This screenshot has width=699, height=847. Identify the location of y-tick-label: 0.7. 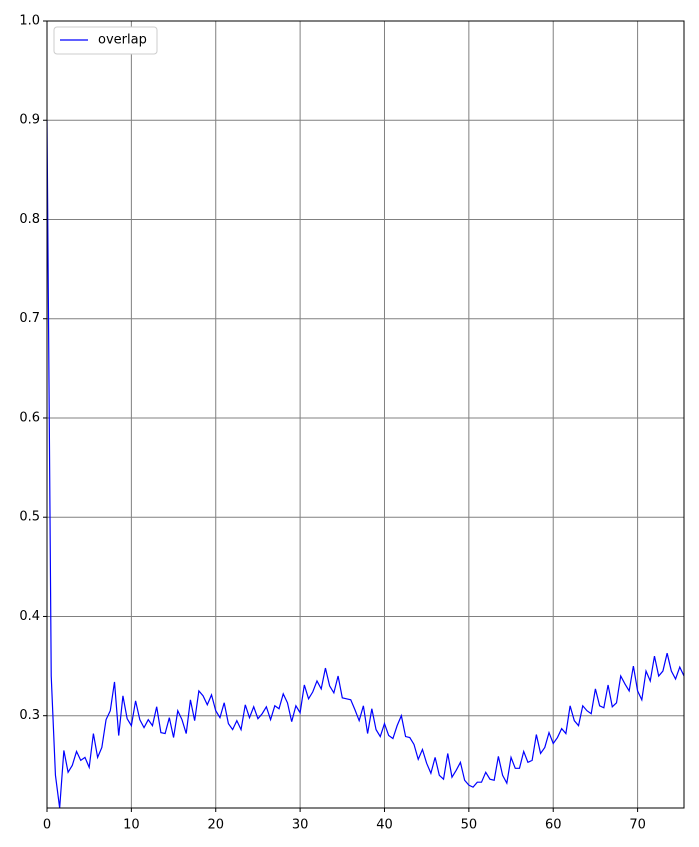
(29, 318).